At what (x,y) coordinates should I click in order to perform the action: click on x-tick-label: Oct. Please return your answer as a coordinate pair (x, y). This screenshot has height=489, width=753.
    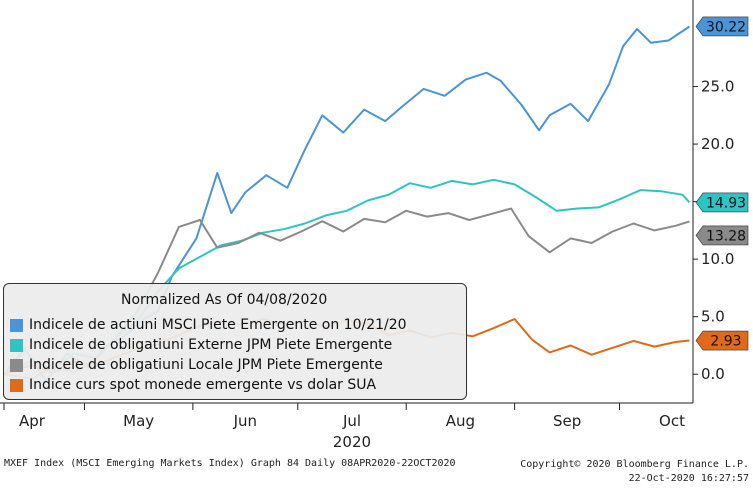
    Looking at the image, I should click on (672, 421).